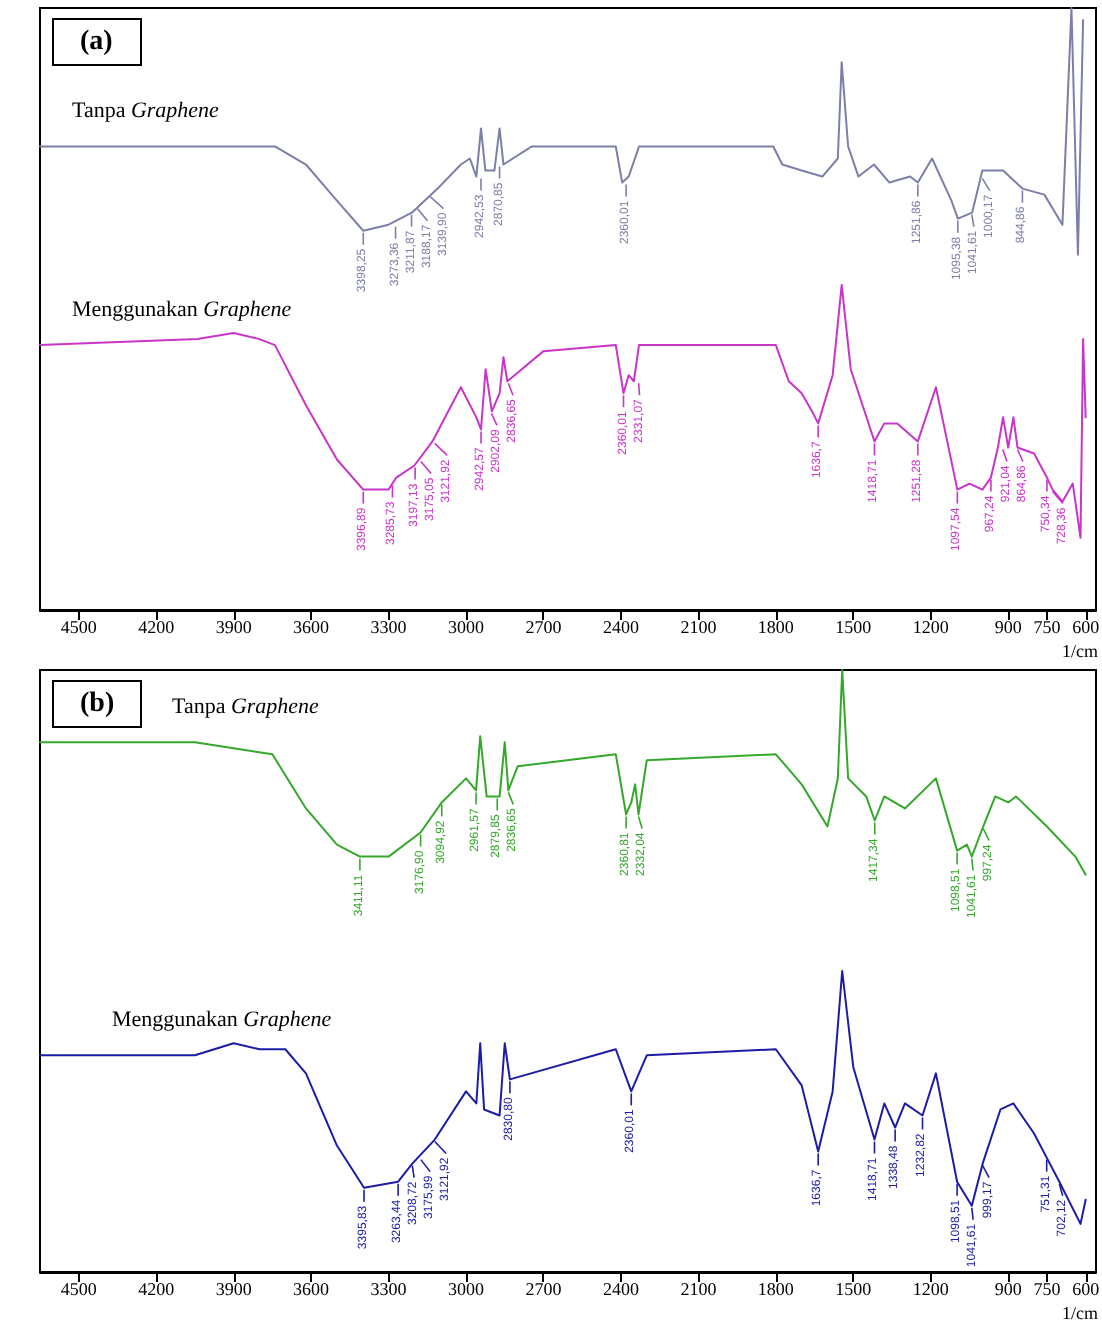 The height and width of the screenshot is (1324, 1102). Describe the element at coordinates (97, 42) in the screenshot. I see `text: (a)` at that location.